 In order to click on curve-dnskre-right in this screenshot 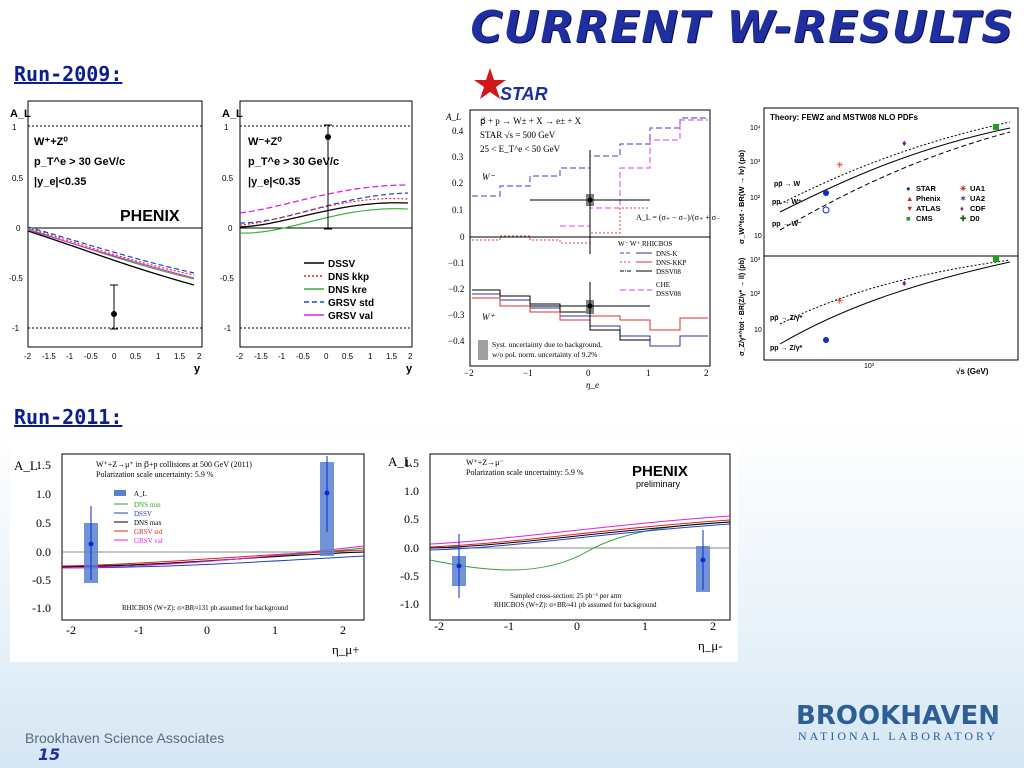, I will do `click(324, 221)`.